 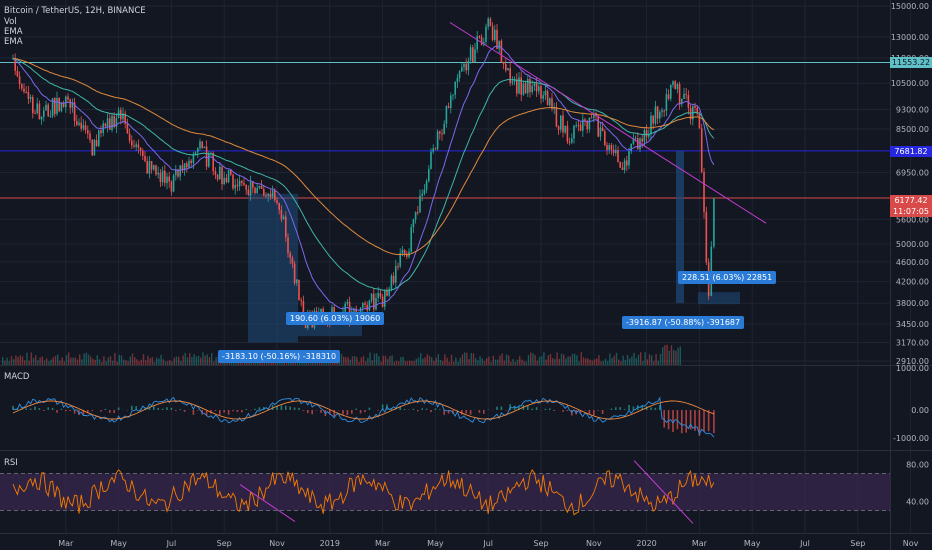 What do you see at coordinates (13, 42) in the screenshot?
I see `indicator-ema2-label: EMA` at bounding box center [13, 42].